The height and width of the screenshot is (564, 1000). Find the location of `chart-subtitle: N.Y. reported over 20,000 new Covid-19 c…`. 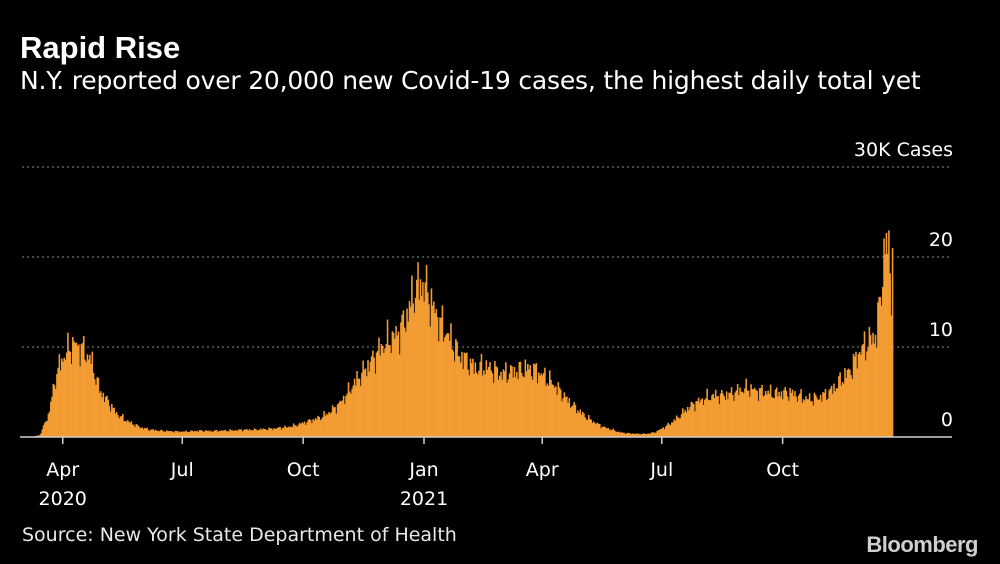

chart-subtitle: N.Y. reported over 20,000 new Covid-19 c… is located at coordinates (470, 80).